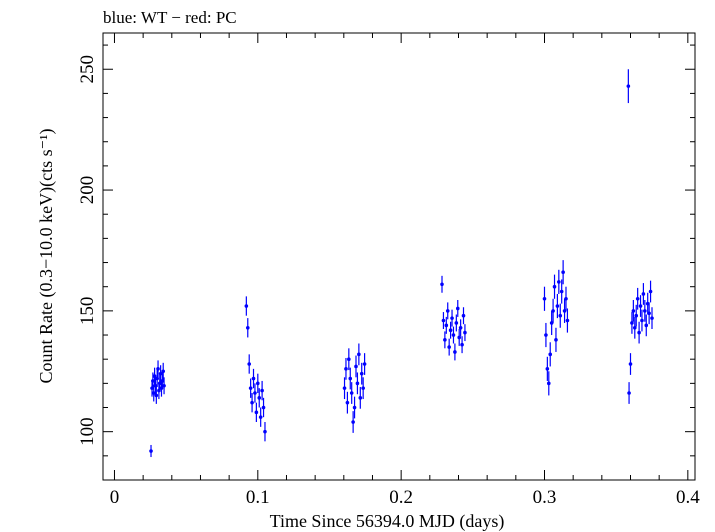 The height and width of the screenshot is (532, 715). What do you see at coordinates (258, 497) in the screenshot?
I see `x-tick-label: 0.1` at bounding box center [258, 497].